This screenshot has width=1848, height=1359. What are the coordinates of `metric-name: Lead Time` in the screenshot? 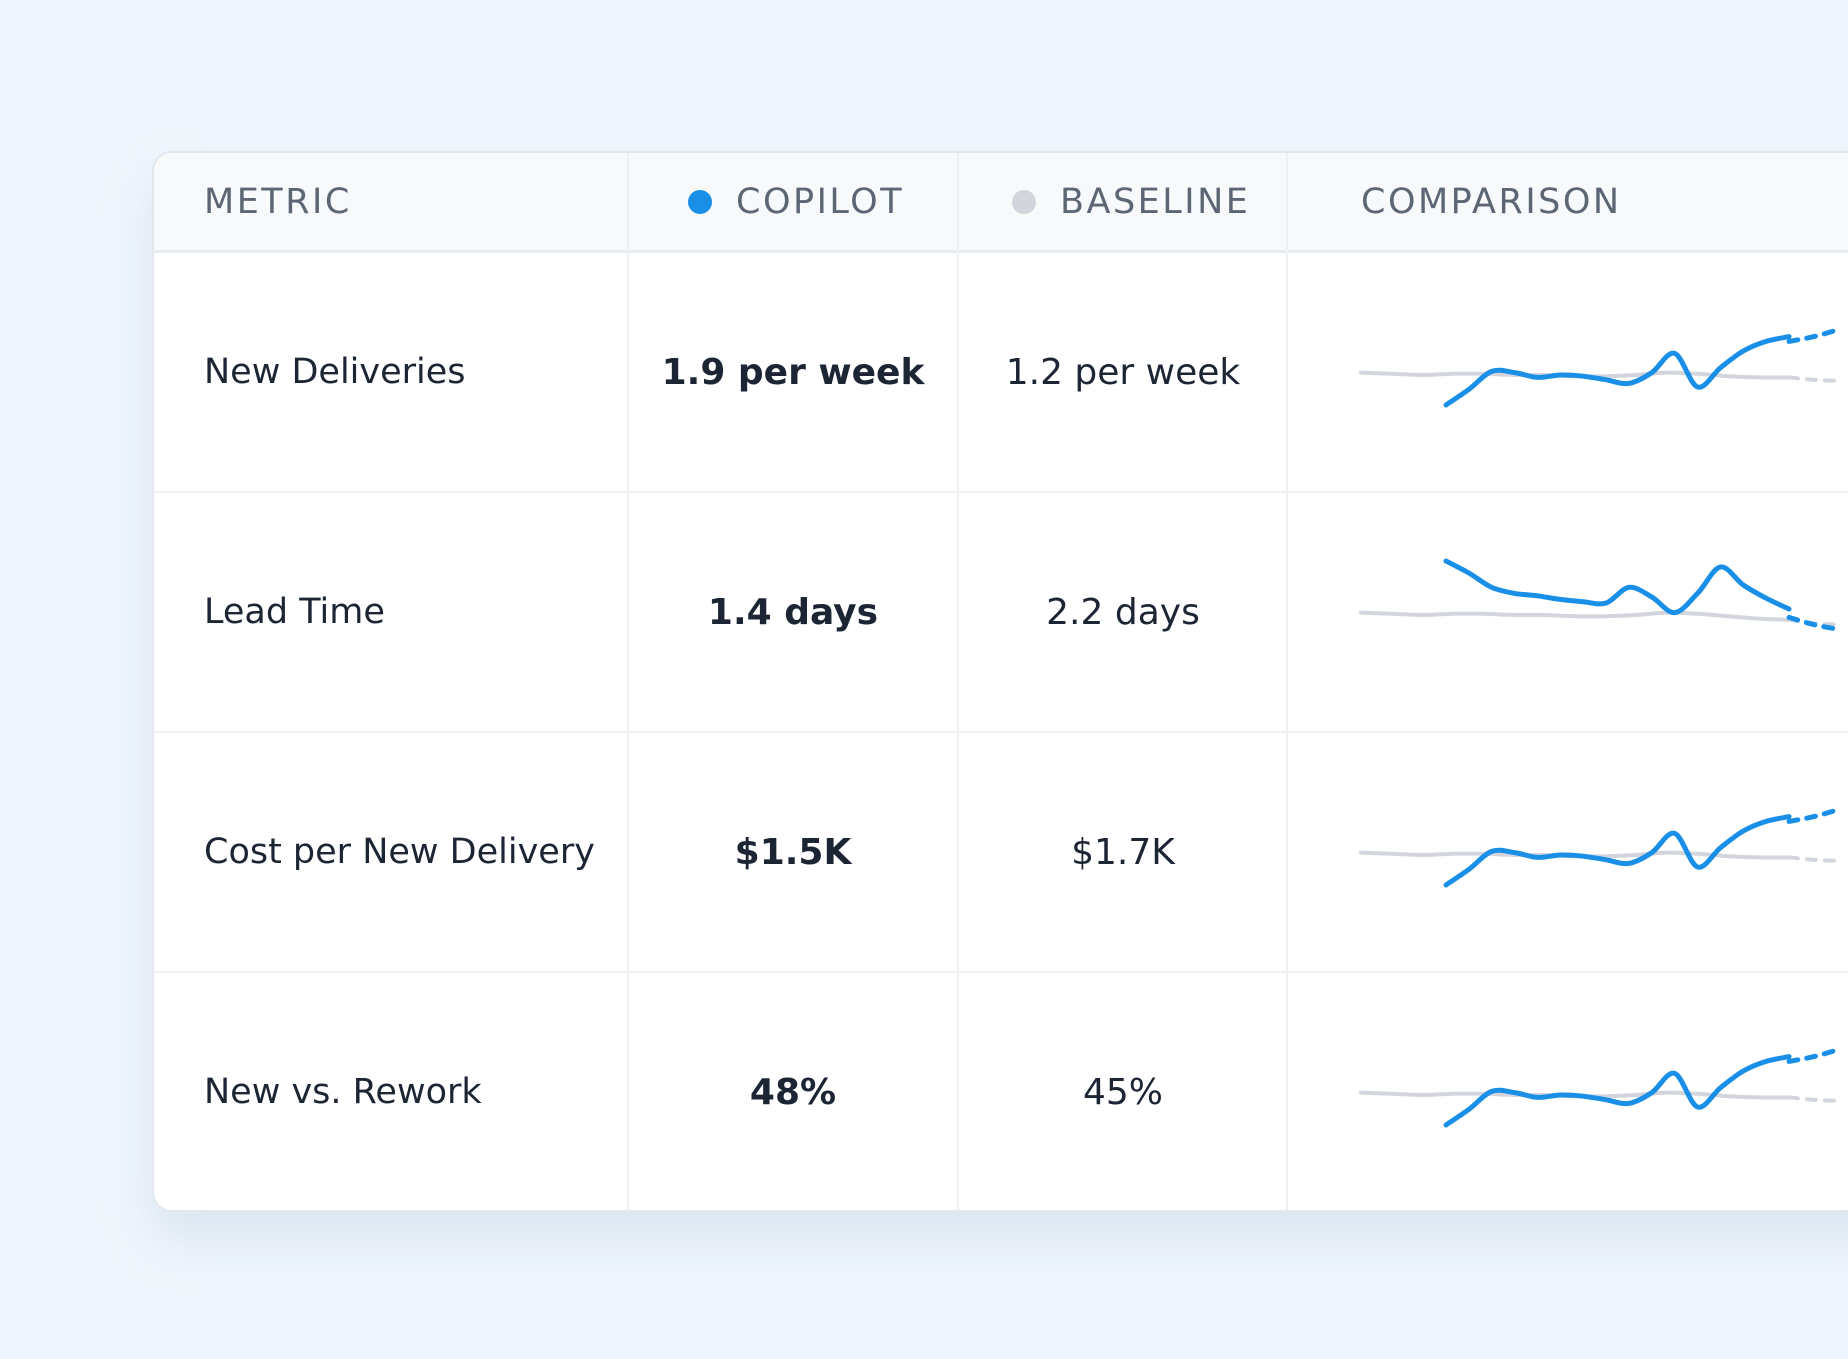 It's located at (294, 612).